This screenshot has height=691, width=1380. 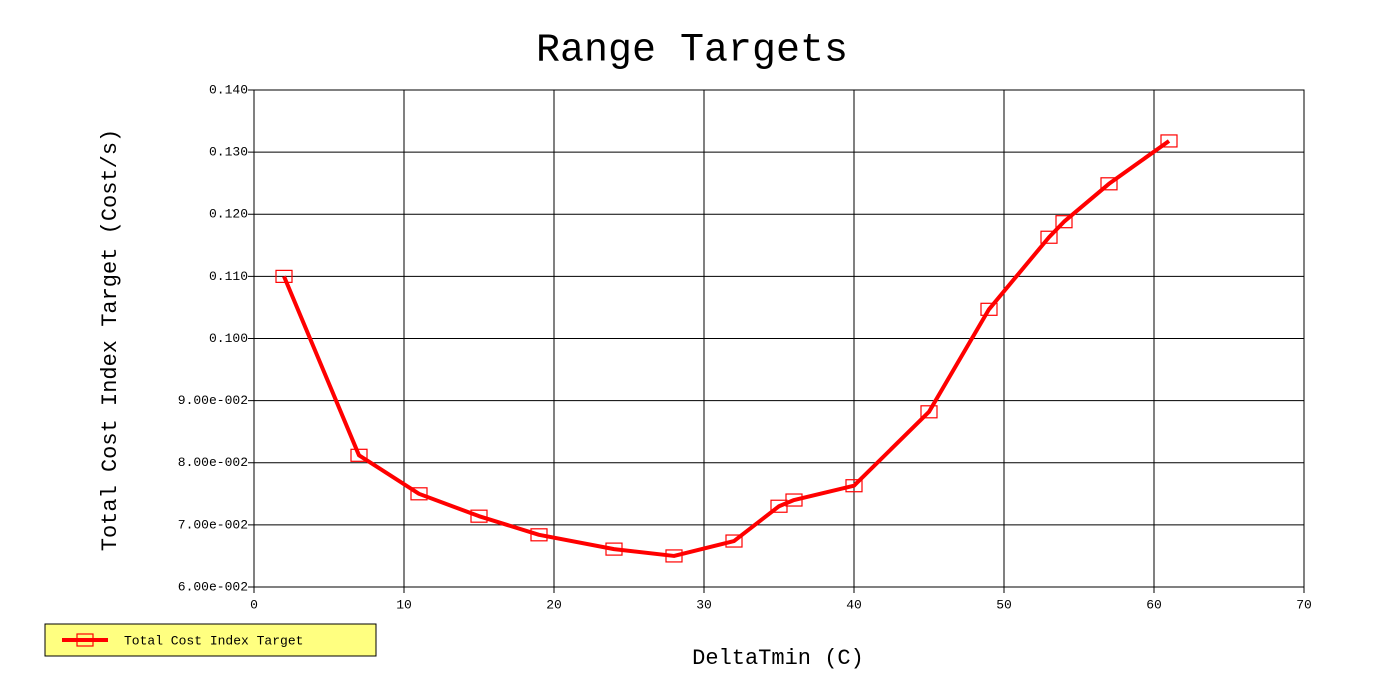 I want to click on y-axis-title: Total Cost Index Target (Cost/s), so click(x=110, y=340).